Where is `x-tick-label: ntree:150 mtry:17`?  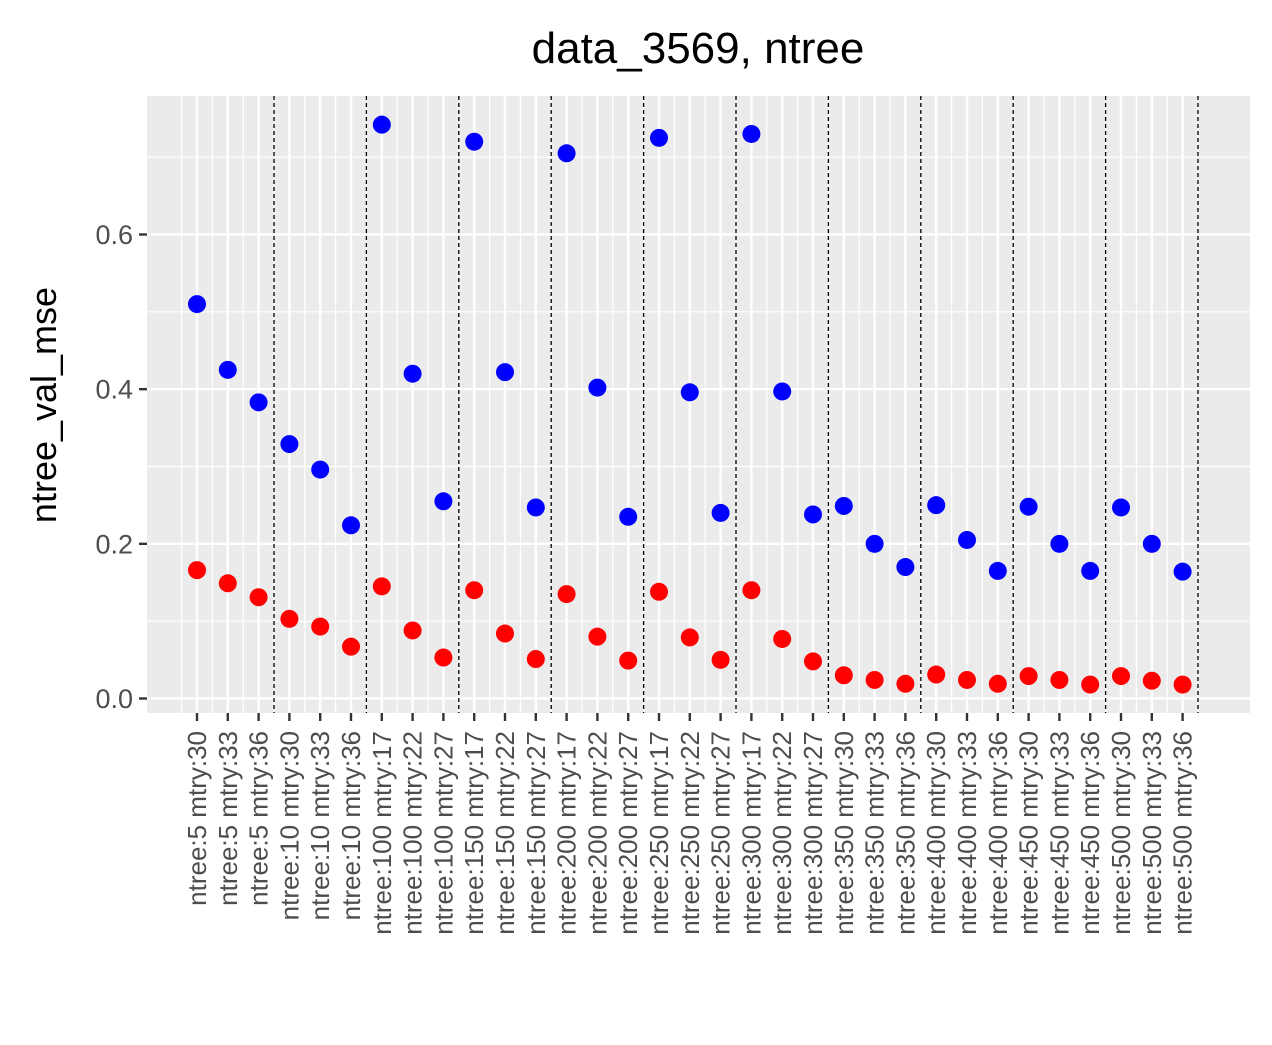
x-tick-label: ntree:150 mtry:17 is located at coordinates (474, 833).